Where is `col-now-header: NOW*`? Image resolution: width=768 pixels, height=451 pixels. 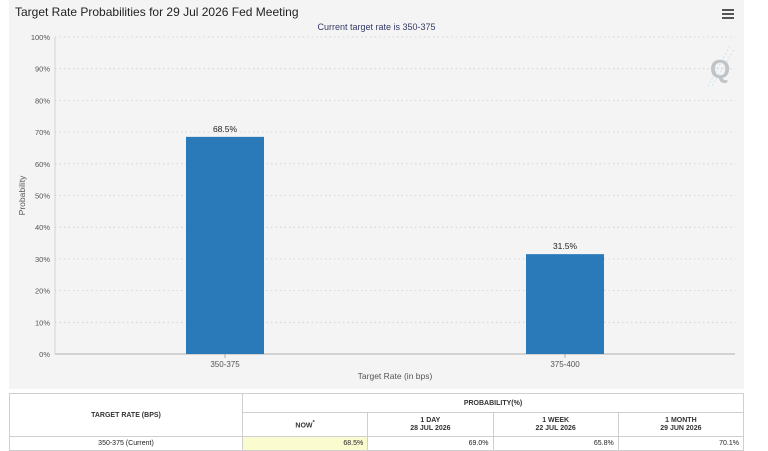
col-now-header: NOW* is located at coordinates (305, 424).